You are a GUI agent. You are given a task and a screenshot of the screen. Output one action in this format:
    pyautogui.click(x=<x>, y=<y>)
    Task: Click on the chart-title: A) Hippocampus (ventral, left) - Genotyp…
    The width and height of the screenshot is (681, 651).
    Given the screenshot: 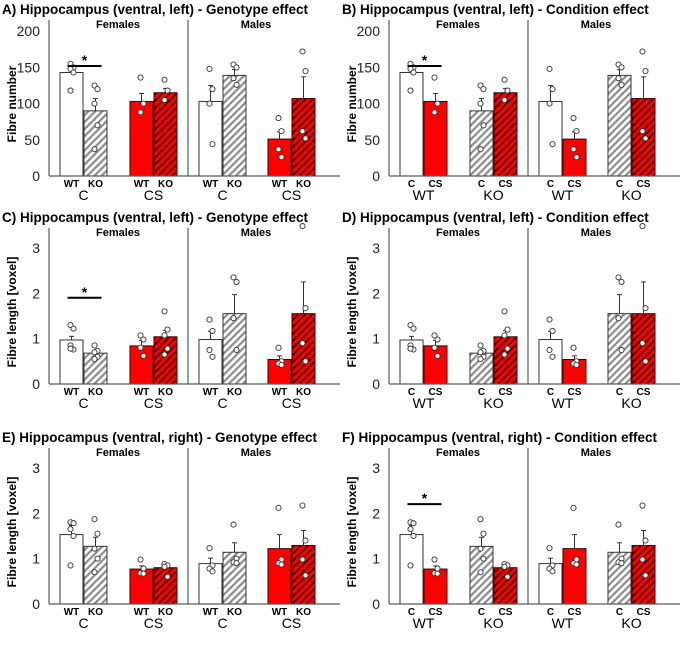 What is the action you would take?
    pyautogui.click(x=155, y=9)
    